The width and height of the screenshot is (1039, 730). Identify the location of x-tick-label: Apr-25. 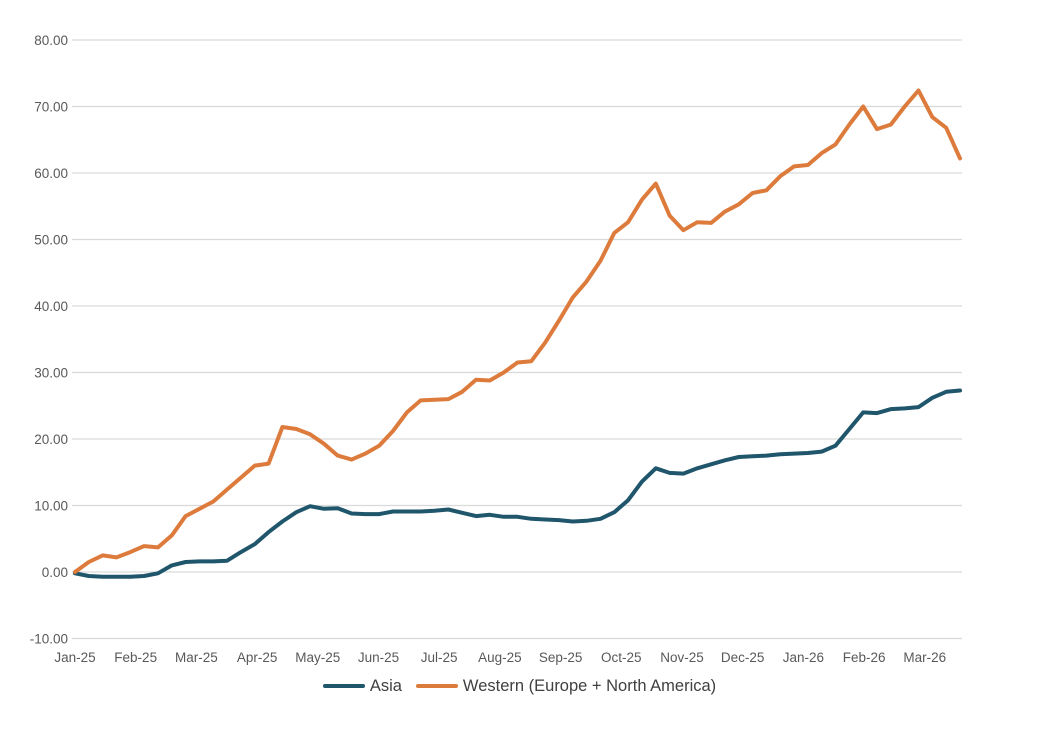
(257, 657).